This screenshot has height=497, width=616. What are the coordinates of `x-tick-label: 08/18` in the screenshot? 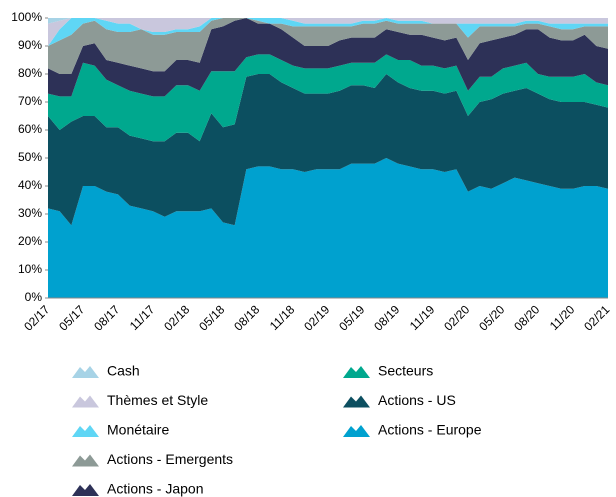 It's located at (246, 317).